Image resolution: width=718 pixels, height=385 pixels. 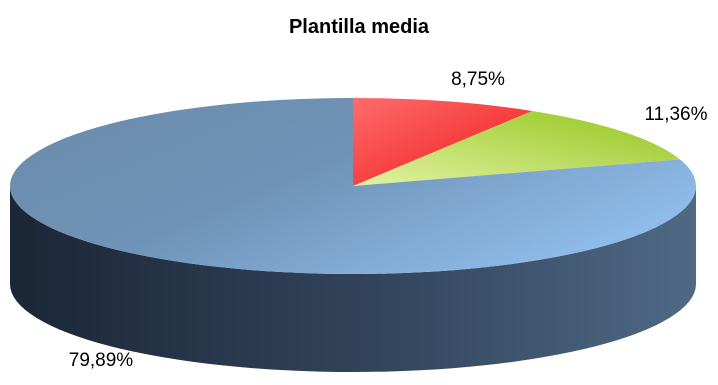 I want to click on slice-label-3: 79,89%, so click(x=101, y=360).